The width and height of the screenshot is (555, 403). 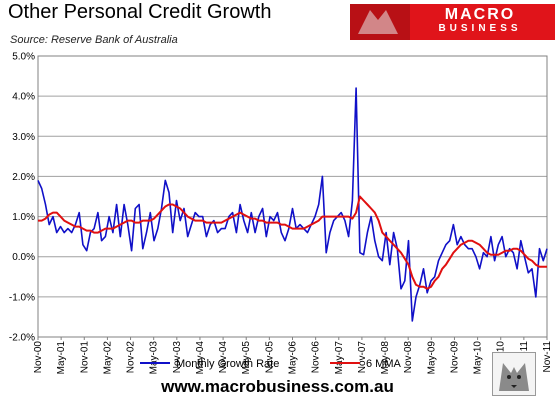 I want to click on logo-line-2: BUSINESS, so click(x=480, y=28).